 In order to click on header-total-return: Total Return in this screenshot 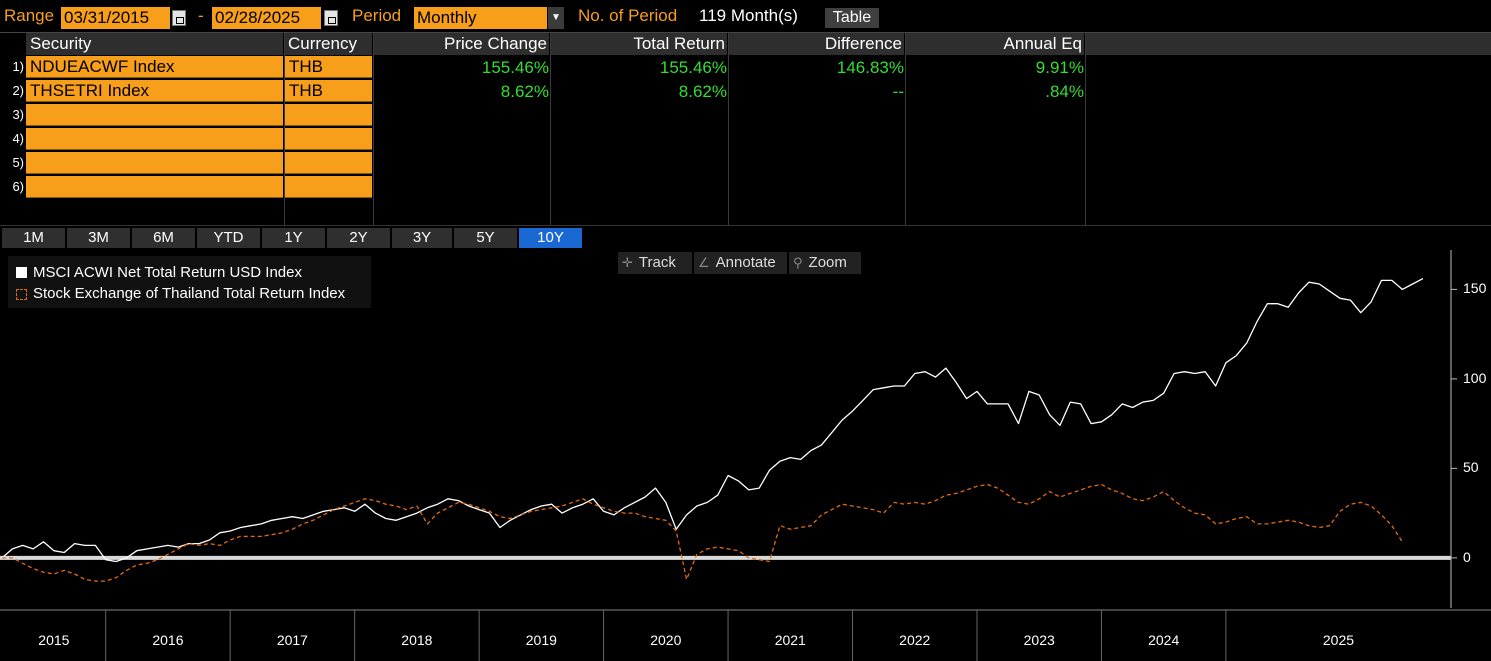, I will do `click(639, 44)`.